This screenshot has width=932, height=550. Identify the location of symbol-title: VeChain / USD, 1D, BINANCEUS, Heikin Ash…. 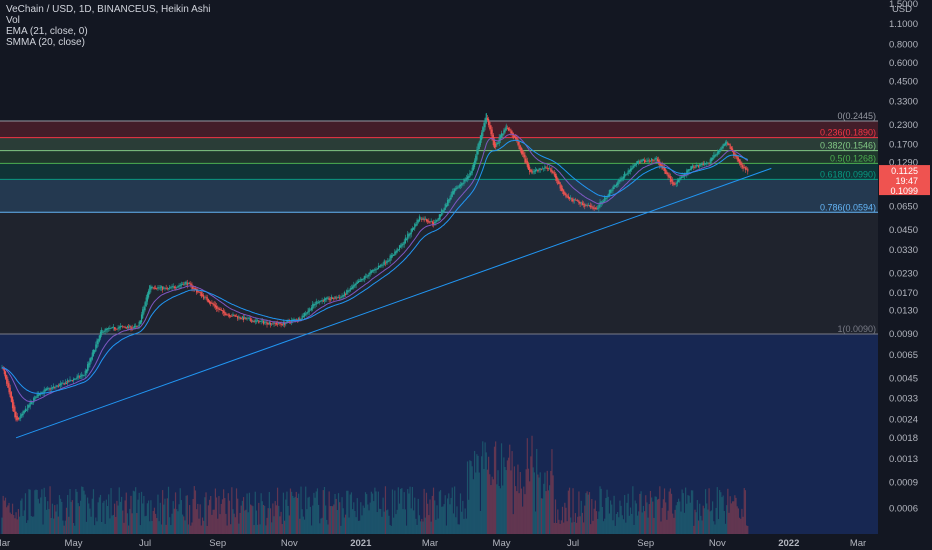
(108, 9).